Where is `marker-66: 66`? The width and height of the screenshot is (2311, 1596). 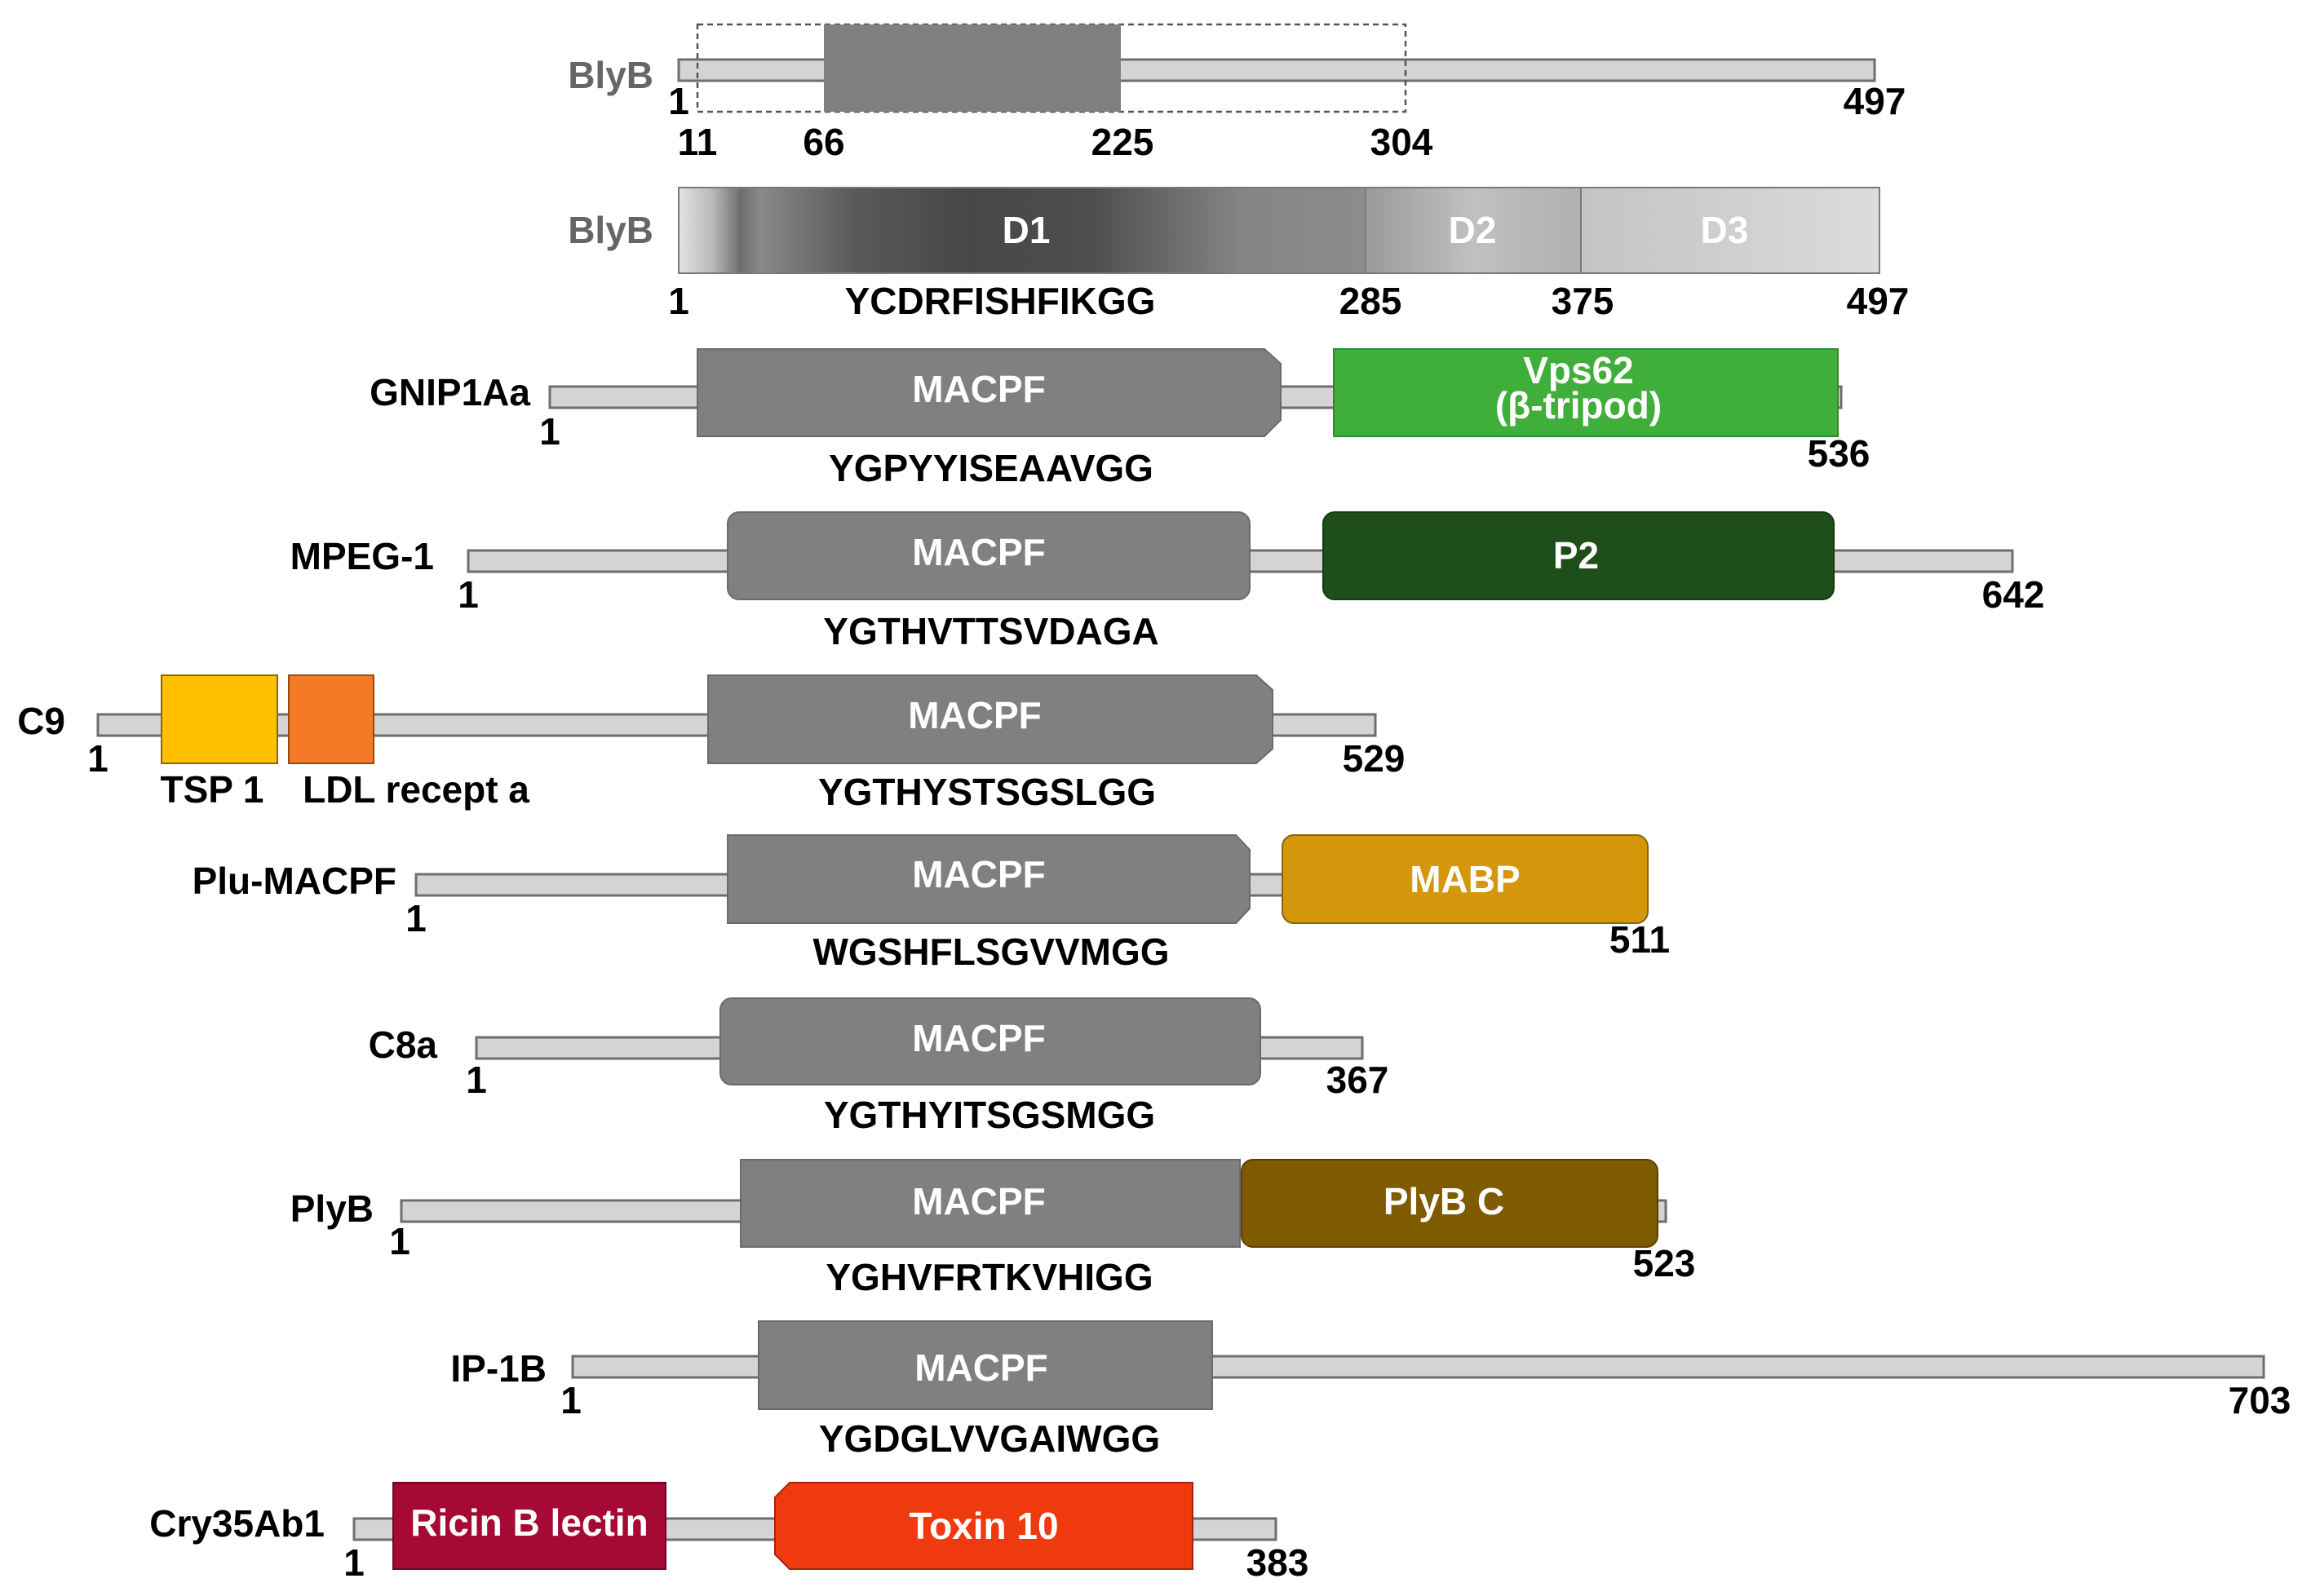 marker-66: 66 is located at coordinates (823, 142).